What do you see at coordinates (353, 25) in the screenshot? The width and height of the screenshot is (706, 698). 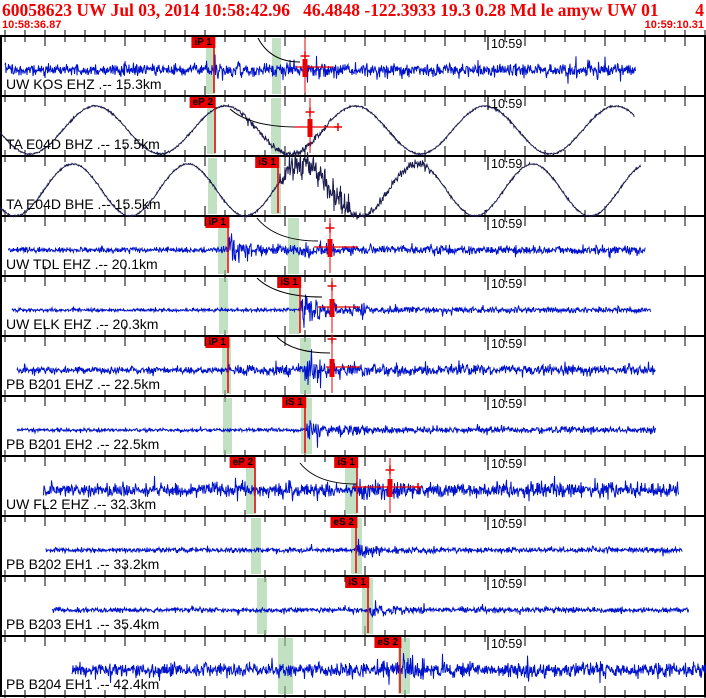 I see `time-window-row: 10:58:36.87 10:59:10.31` at bounding box center [353, 25].